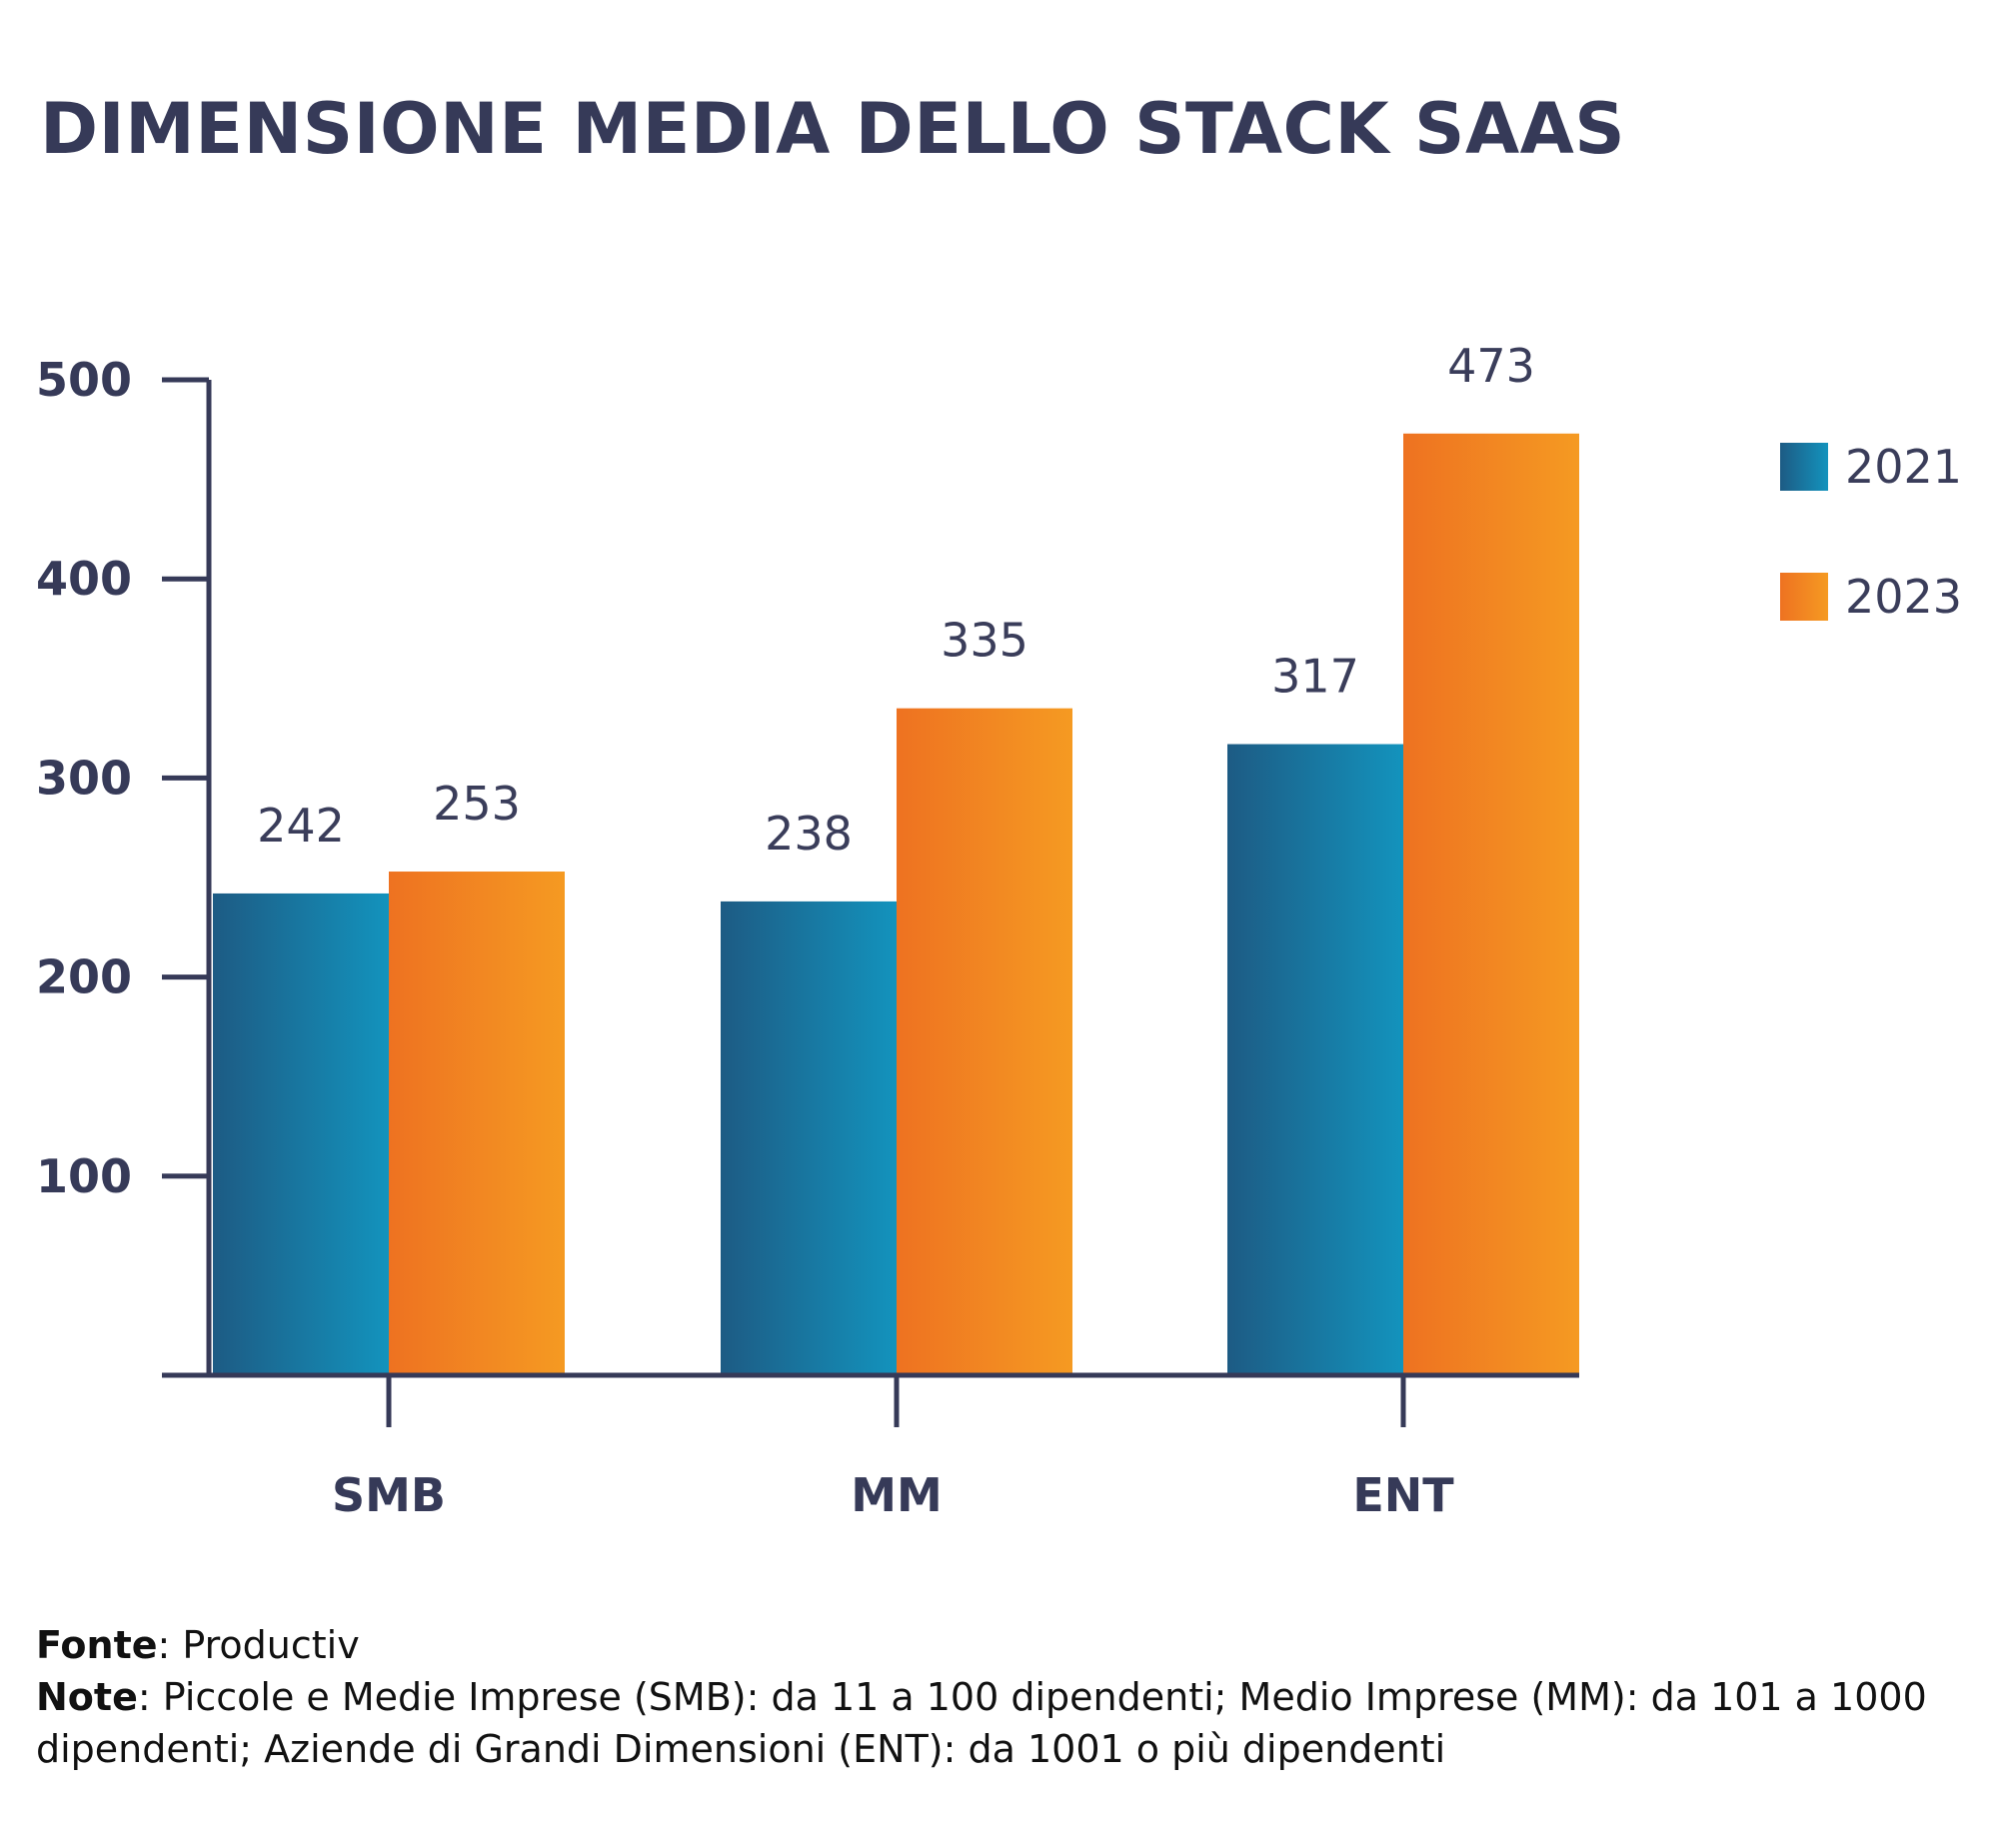 Image resolution: width=1999 pixels, height=1848 pixels. I want to click on y-tick-label-200: 200, so click(84, 977).